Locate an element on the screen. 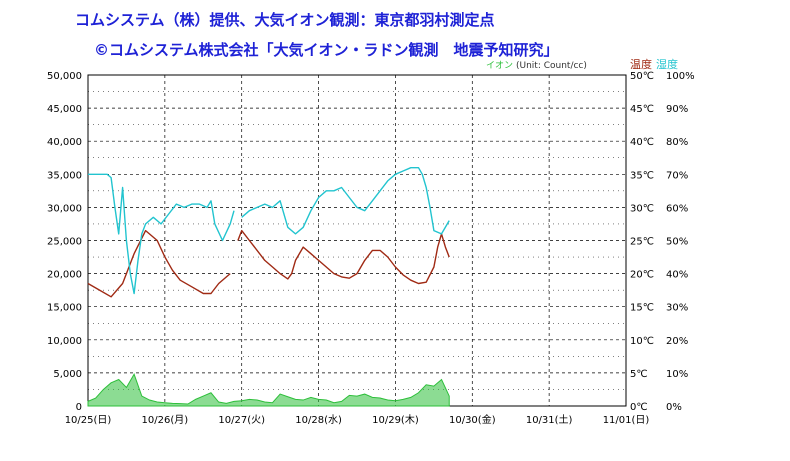 This screenshot has height=461, width=790. x-tick-label: 10/30(金) is located at coordinates (472, 419).